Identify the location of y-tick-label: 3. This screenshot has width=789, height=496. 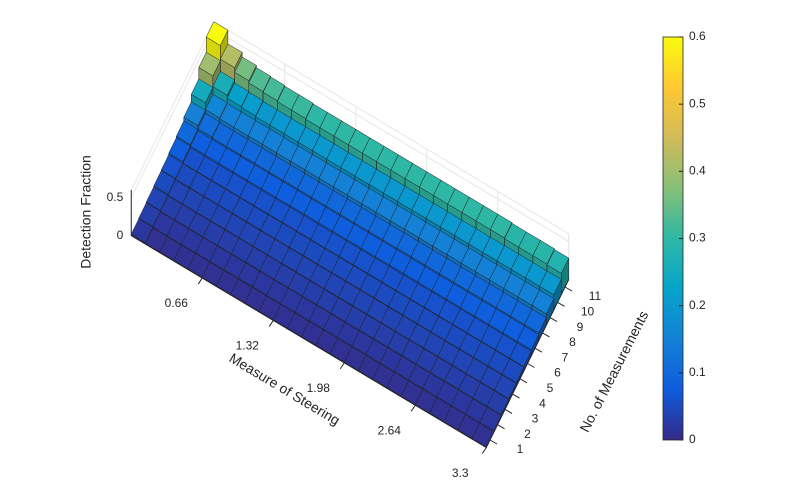
(535, 419).